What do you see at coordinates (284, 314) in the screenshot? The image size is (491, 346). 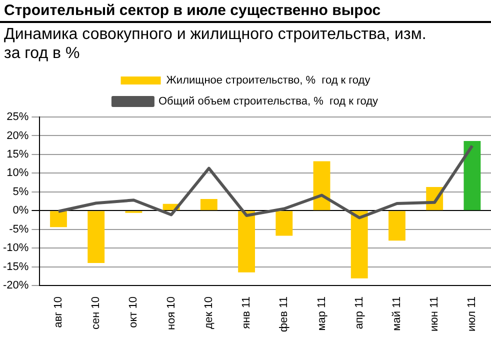 I see `x-tick-label: фев 11` at bounding box center [284, 314].